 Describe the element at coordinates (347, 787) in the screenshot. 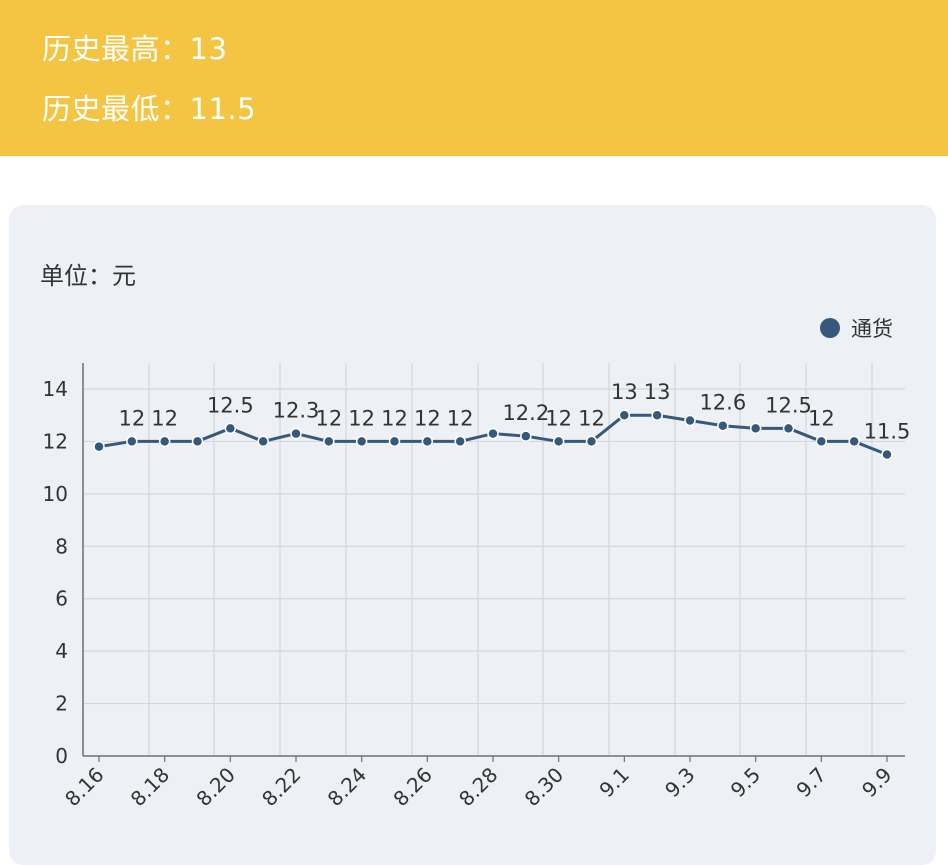

I see `x-tick-label: 8.24` at that location.